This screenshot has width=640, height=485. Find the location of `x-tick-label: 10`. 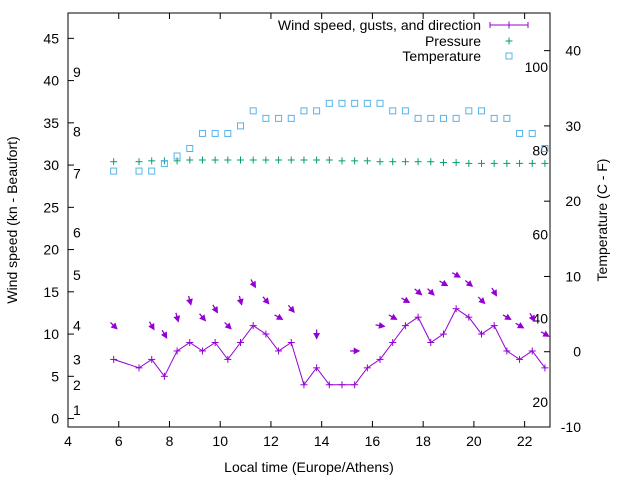

x-tick-label: 10 is located at coordinates (220, 441).